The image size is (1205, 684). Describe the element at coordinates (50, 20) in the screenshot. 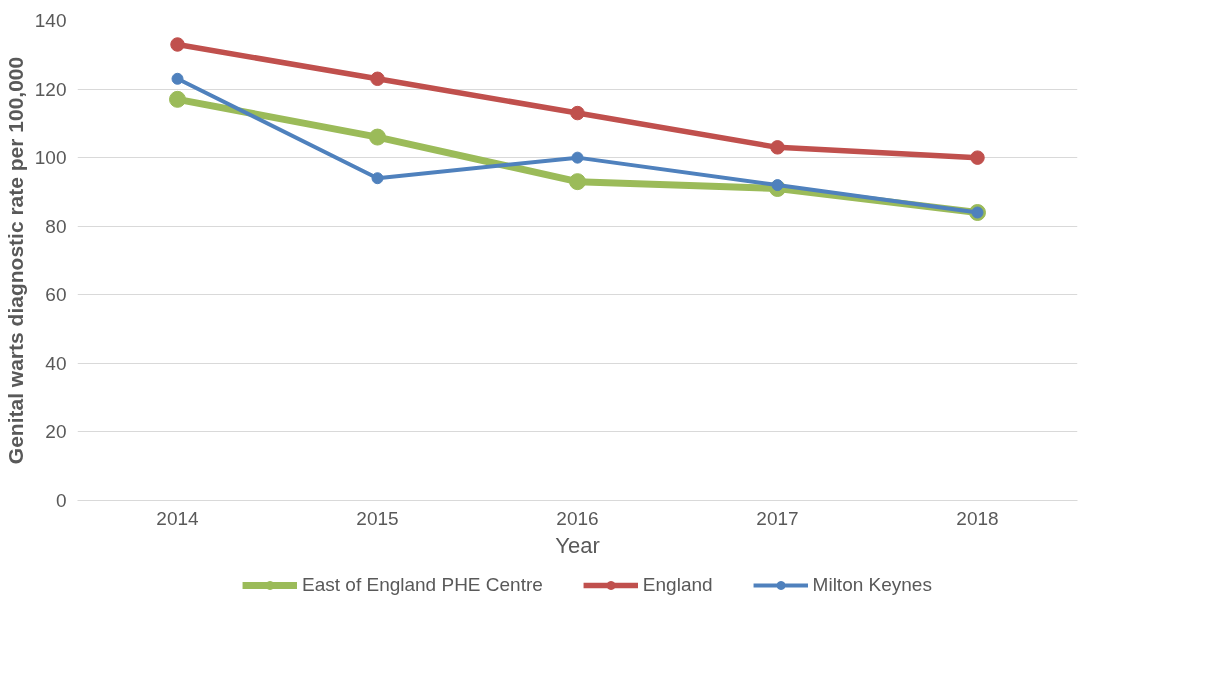

I see `y-tick-label: 140` at that location.